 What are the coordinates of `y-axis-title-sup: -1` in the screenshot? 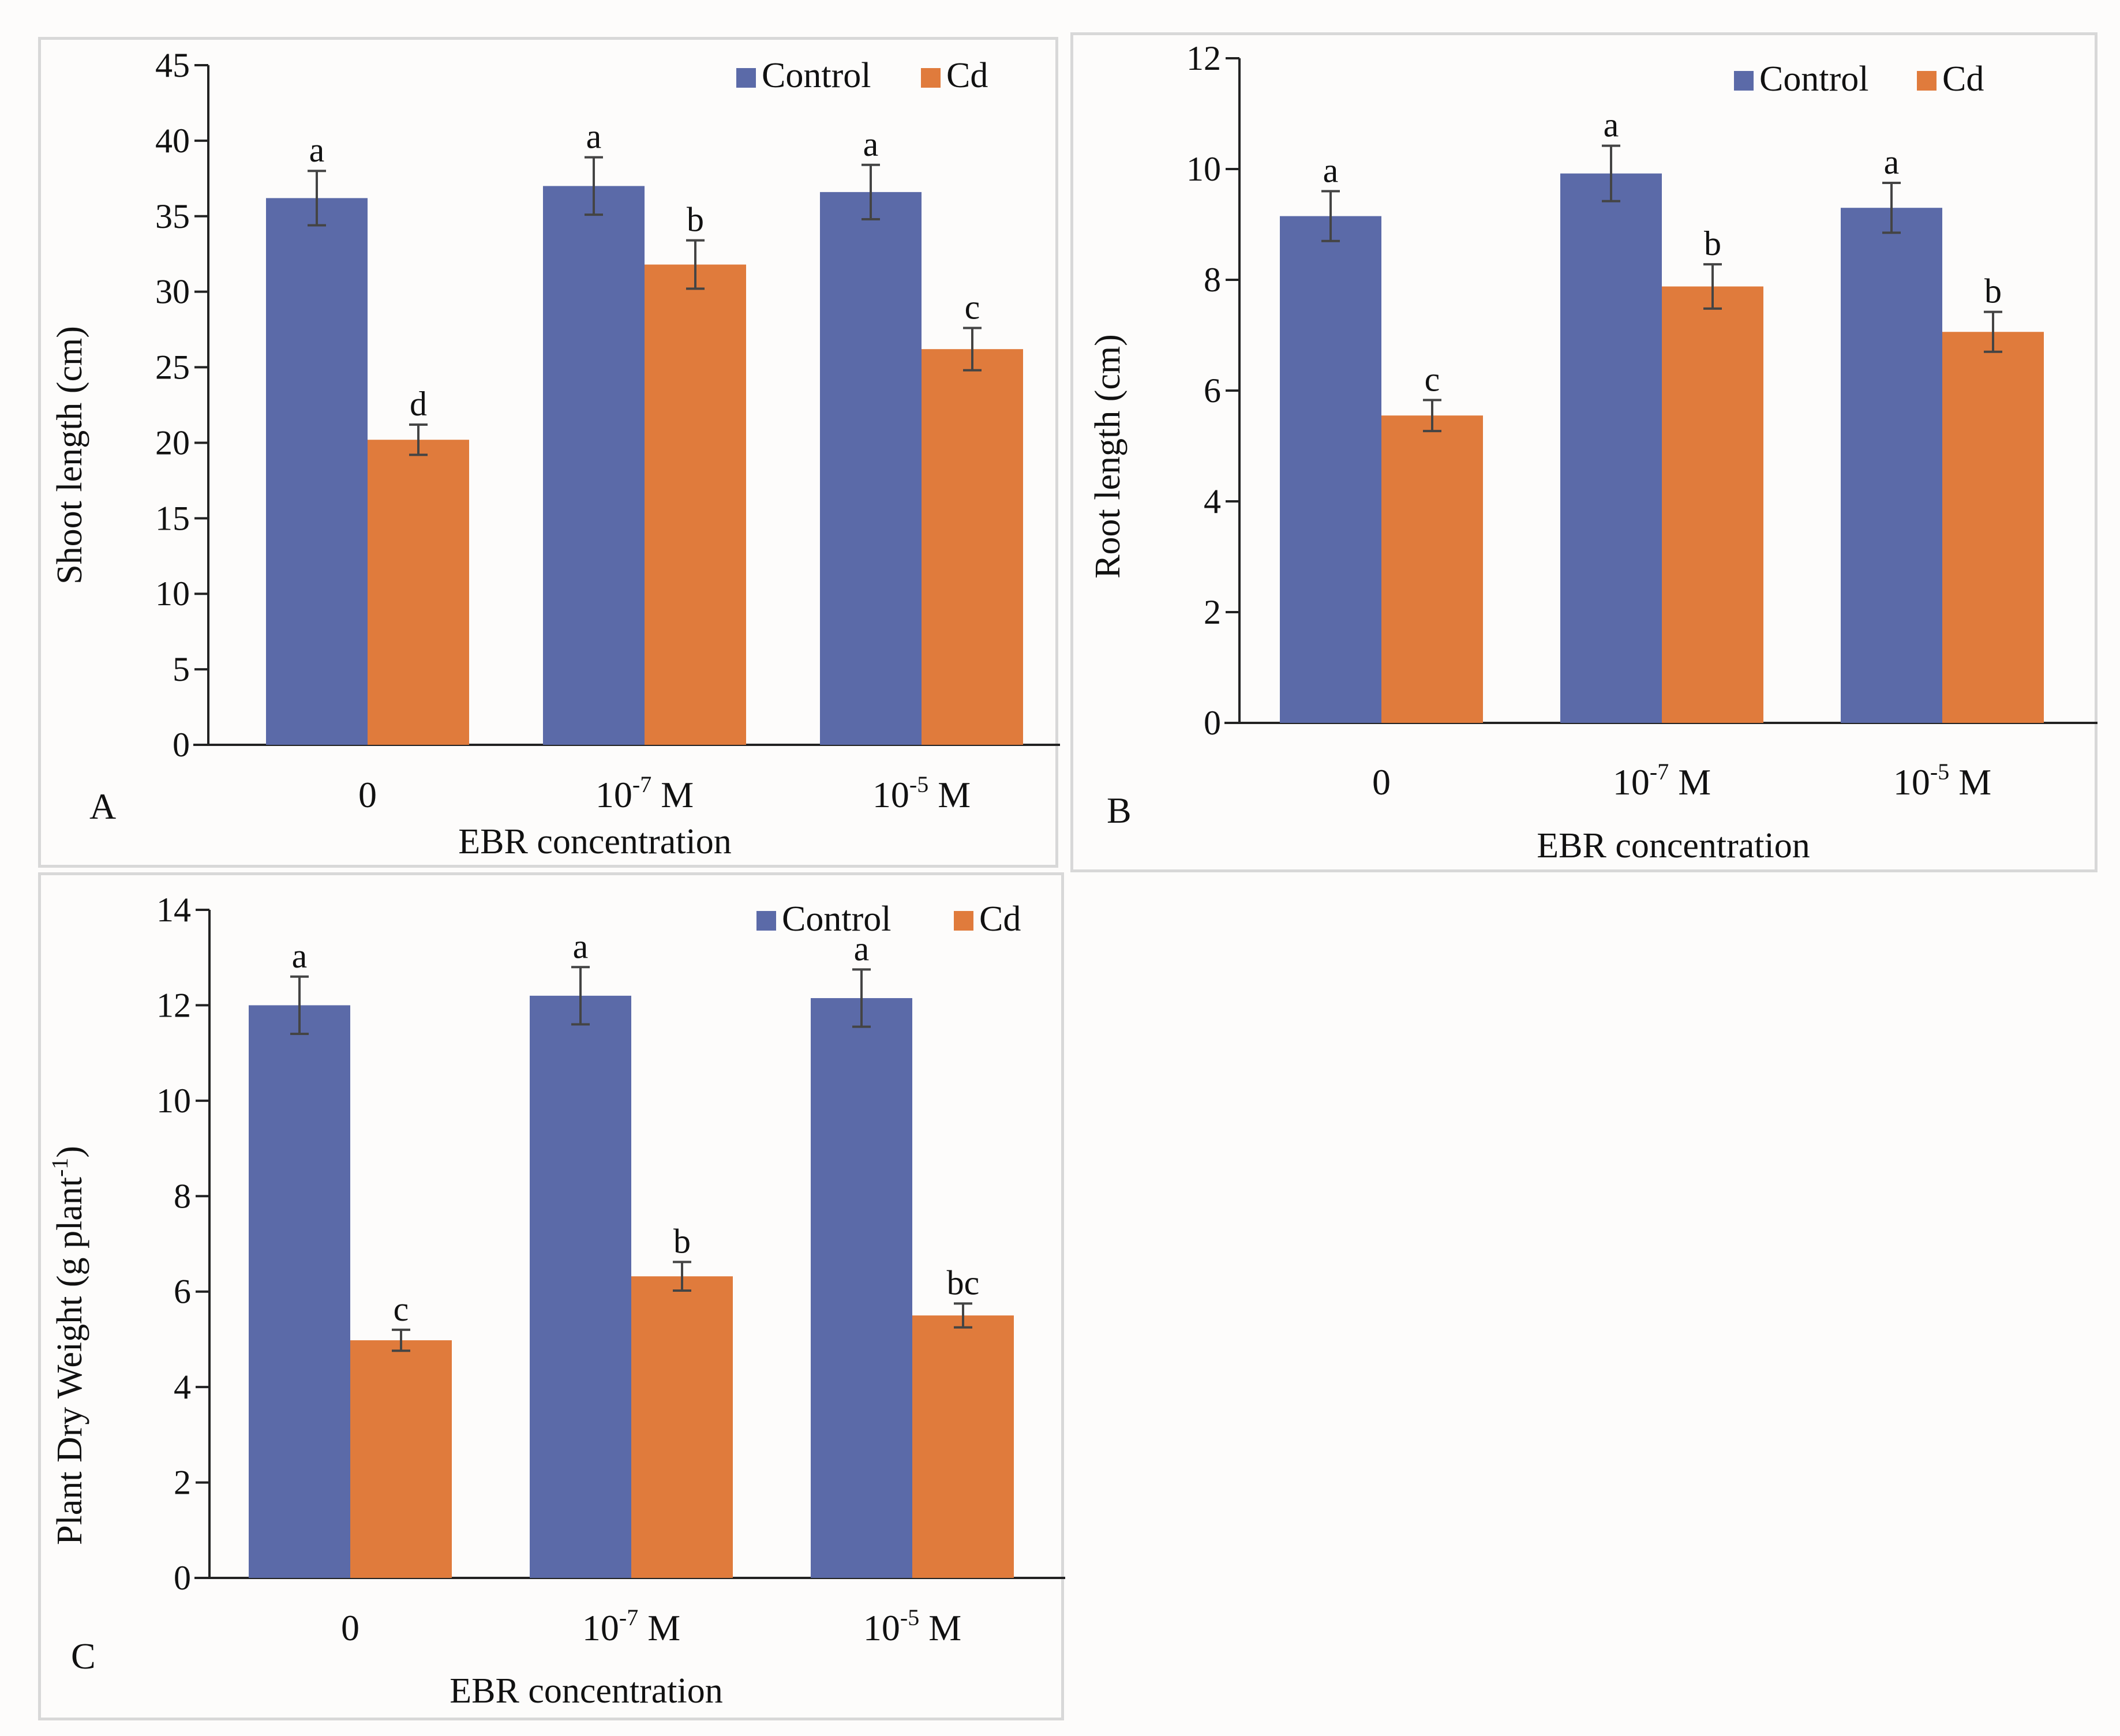 It's located at (60, 1167).